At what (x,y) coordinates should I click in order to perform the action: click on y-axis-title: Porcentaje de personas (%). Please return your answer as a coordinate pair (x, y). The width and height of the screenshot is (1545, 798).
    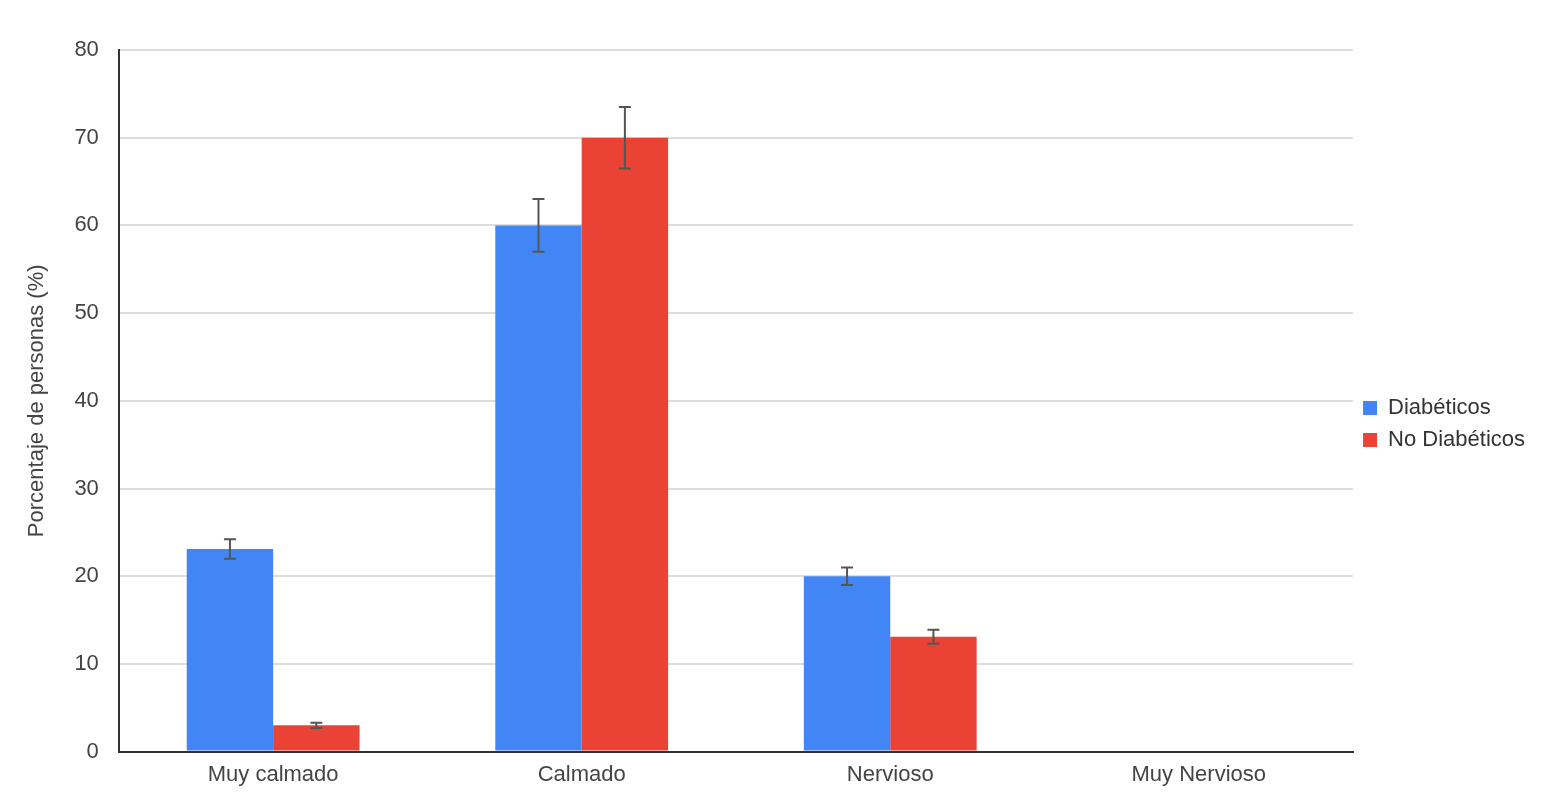
    Looking at the image, I should click on (36, 401).